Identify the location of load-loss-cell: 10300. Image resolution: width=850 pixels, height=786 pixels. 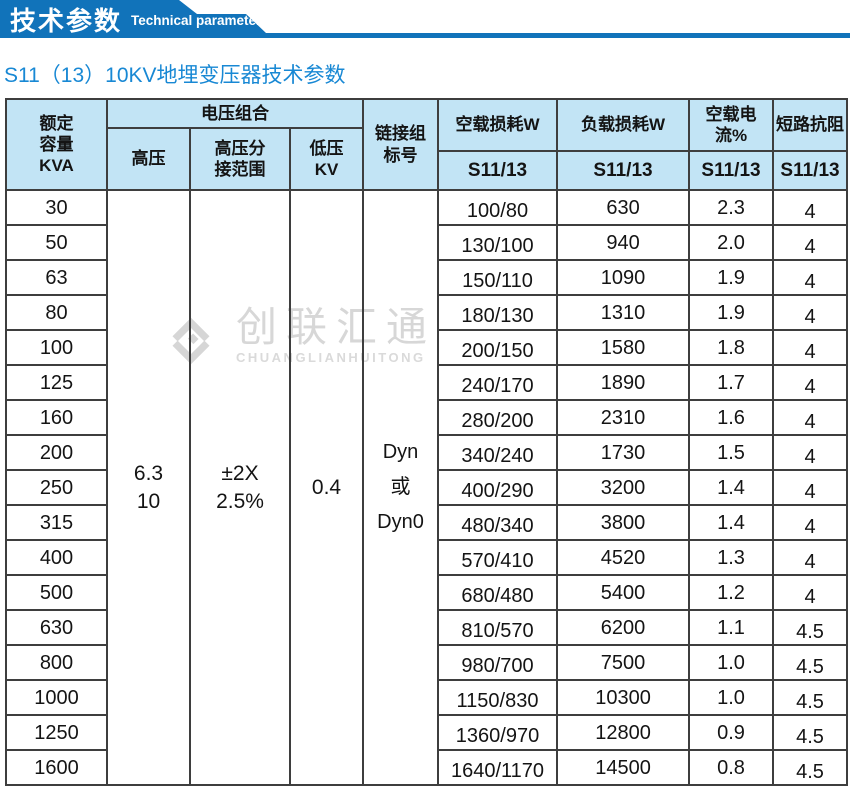
(623, 697).